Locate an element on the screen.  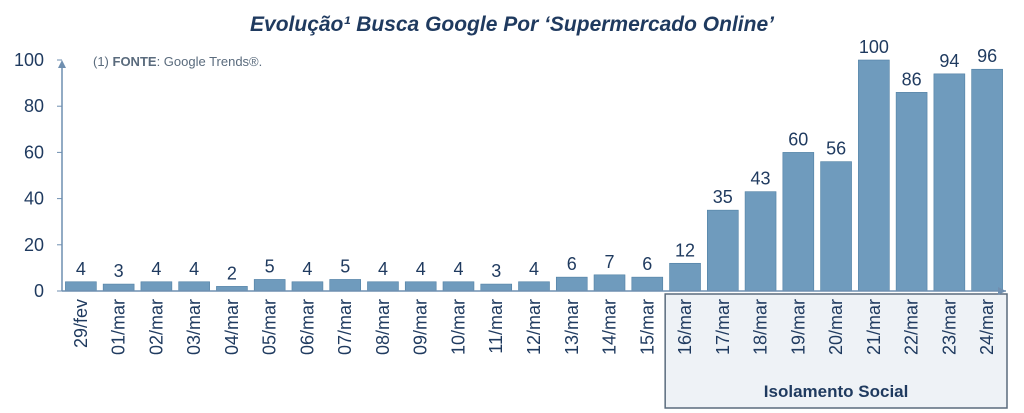
data-label-20: 56 is located at coordinates (836, 149).